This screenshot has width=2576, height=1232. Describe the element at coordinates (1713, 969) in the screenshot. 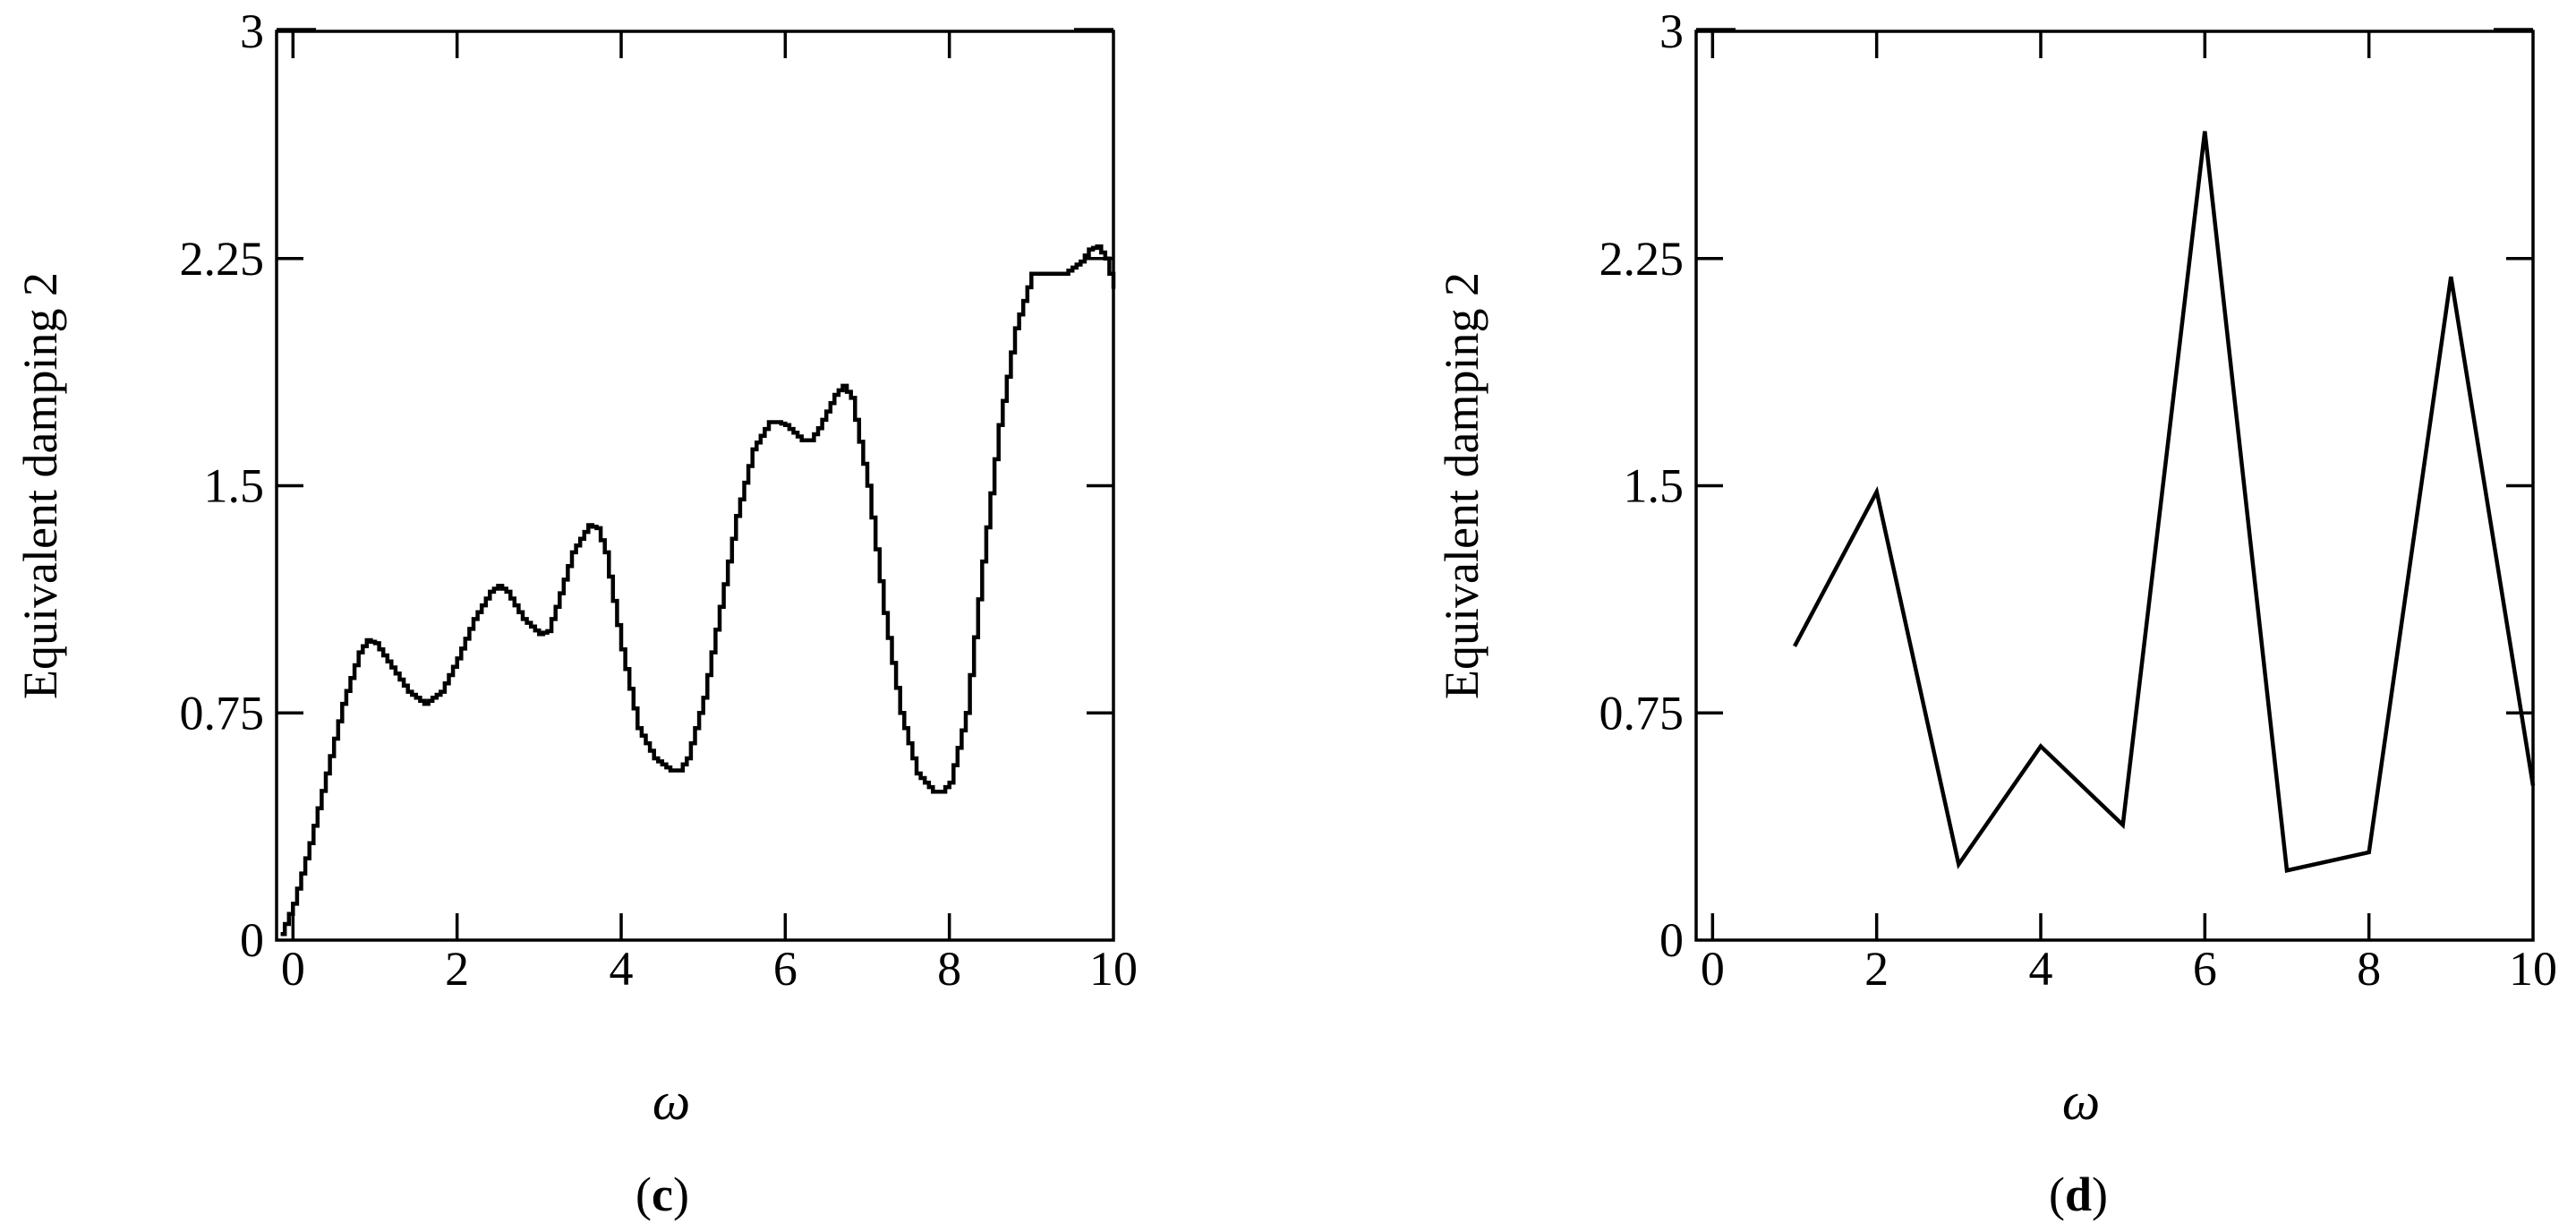

I see `x-tick-label-d-0: 0` at that location.